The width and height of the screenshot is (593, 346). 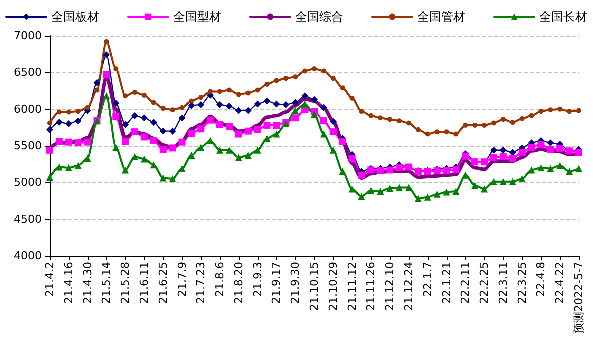 What do you see at coordinates (28, 256) in the screenshot?
I see `y-tick-label: 4000` at bounding box center [28, 256].